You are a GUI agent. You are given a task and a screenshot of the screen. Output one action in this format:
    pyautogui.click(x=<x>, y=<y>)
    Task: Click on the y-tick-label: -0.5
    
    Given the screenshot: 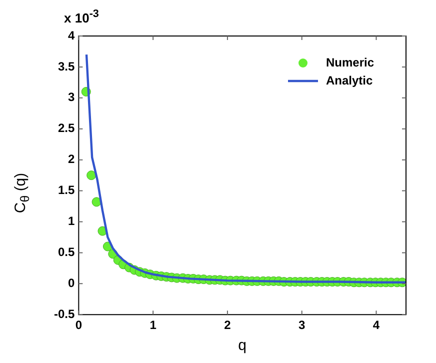 What is the action you would take?
    pyautogui.click(x=64, y=313)
    